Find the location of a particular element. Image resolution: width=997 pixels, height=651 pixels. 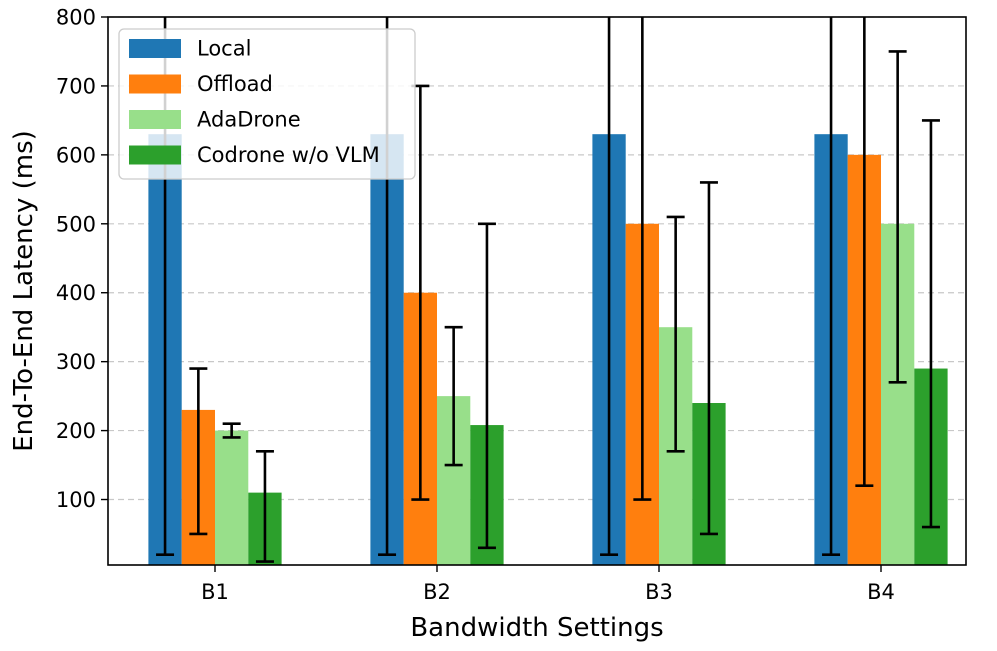

y-tick-label: 700 is located at coordinates (76, 86).